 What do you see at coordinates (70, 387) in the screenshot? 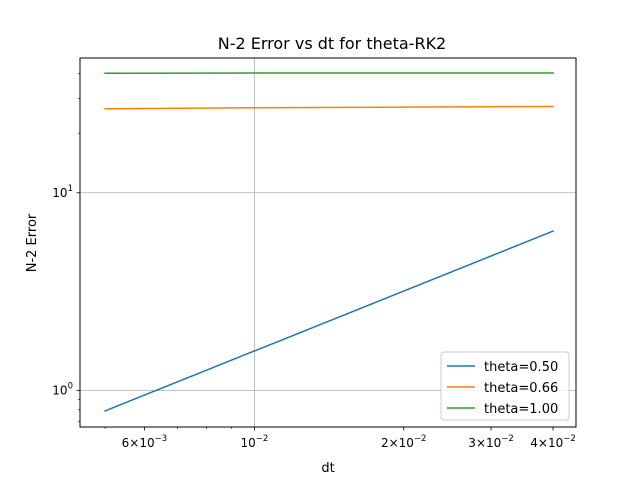
I see `y-tick-label-exp: 0` at bounding box center [70, 387].